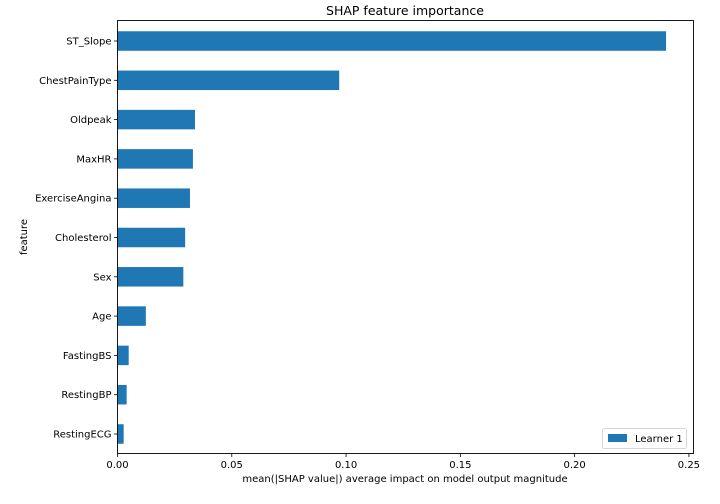 Image resolution: width=720 pixels, height=504 pixels. What do you see at coordinates (93, 159) in the screenshot?
I see `y-tick-label: MaxHR` at bounding box center [93, 159].